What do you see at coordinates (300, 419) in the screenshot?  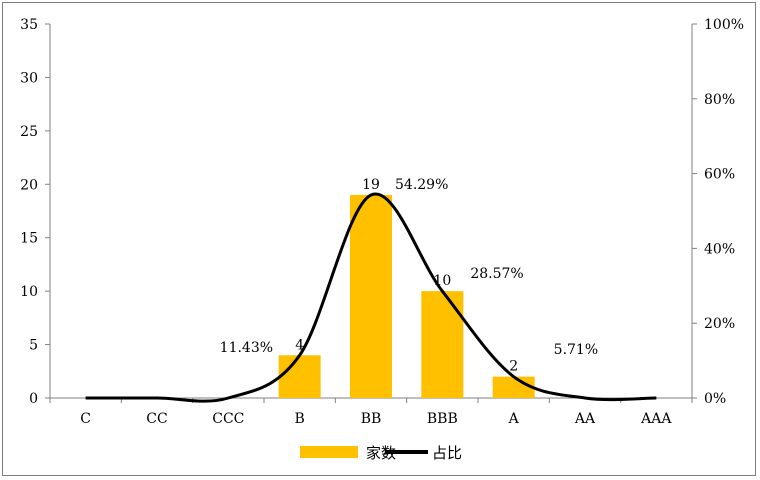 I see `x-axis-tick-label: B` at bounding box center [300, 419].